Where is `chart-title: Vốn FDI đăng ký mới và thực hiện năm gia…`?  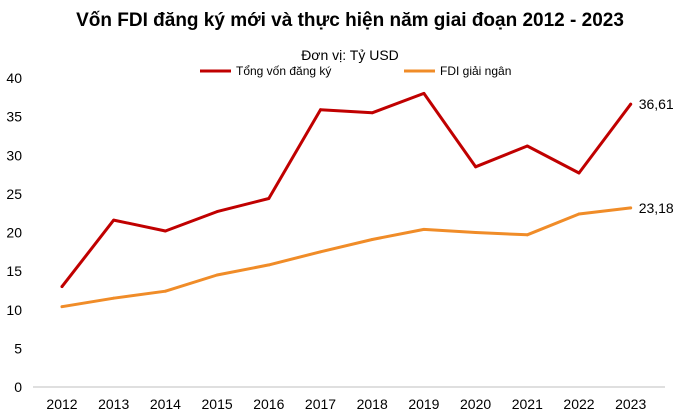 chart-title: Vốn FDI đăng ký mới và thực hiện năm gia… is located at coordinates (350, 20).